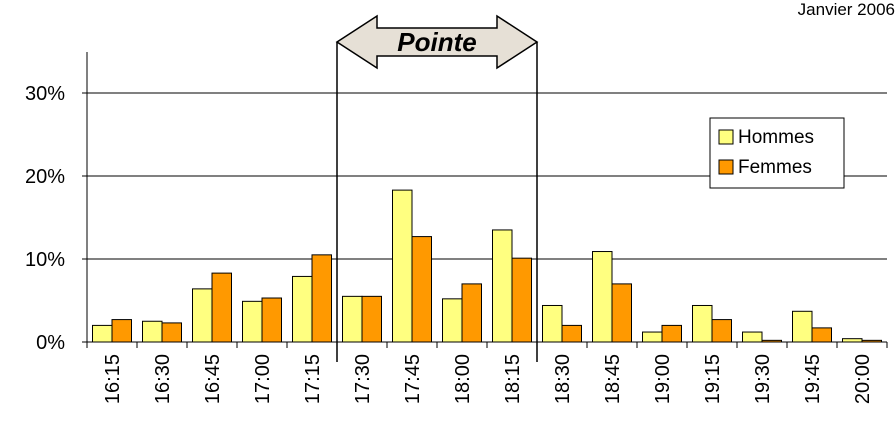 Image resolution: width=895 pixels, height=426 pixels. What do you see at coordinates (763, 379) in the screenshot?
I see `x-tick-label: 19:30` at bounding box center [763, 379].